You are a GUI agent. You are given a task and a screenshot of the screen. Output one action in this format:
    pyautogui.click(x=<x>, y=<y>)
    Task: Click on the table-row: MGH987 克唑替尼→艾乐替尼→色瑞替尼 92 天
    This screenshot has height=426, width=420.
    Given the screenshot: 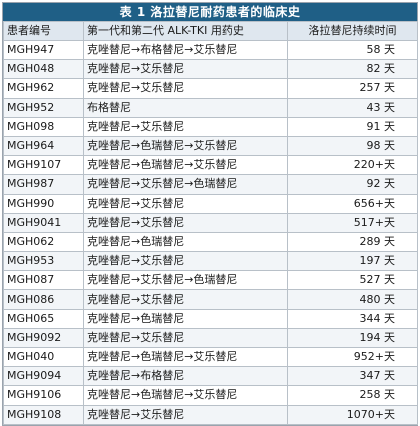 What is the action you would take?
    pyautogui.click(x=210, y=184)
    